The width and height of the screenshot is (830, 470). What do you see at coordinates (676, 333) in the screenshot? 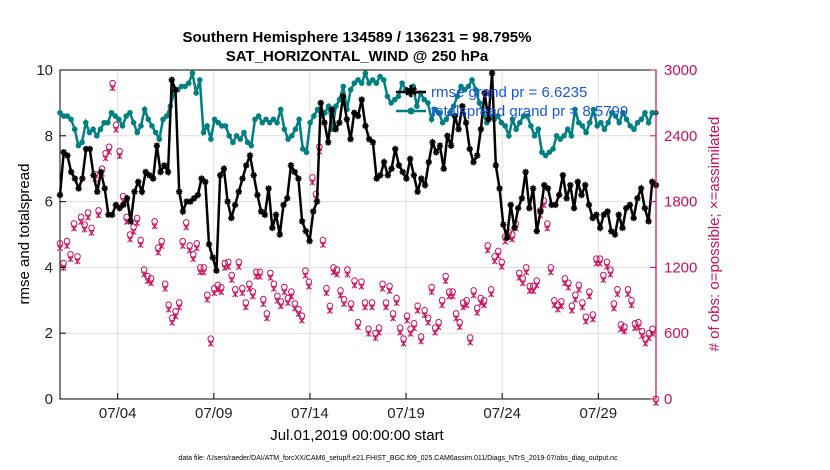
I see `y2-tick-label: 600` at bounding box center [676, 333].